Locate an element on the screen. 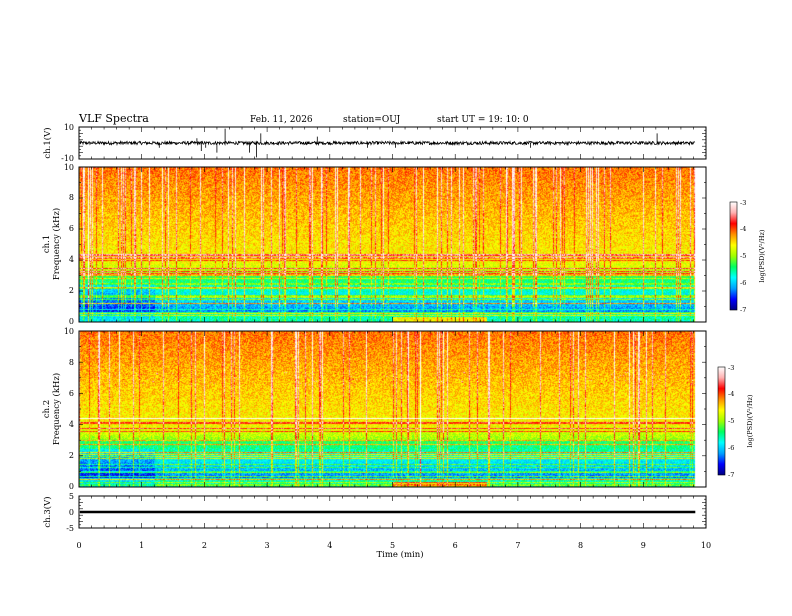 This screenshot has height=616, width=792. ch3-waveform-panel: 5 0 -5 ch.3(V) is located at coordinates (374, 512).